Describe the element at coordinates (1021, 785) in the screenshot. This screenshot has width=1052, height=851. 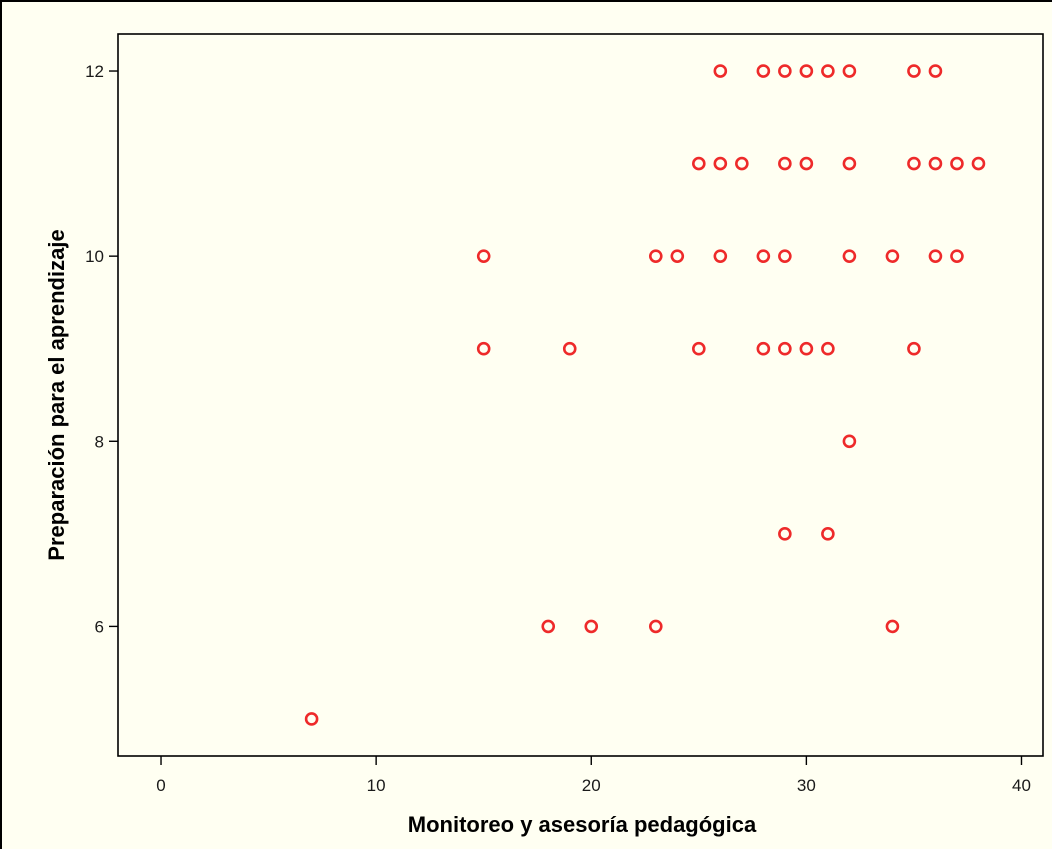
I see `x-tick-label: 40` at that location.